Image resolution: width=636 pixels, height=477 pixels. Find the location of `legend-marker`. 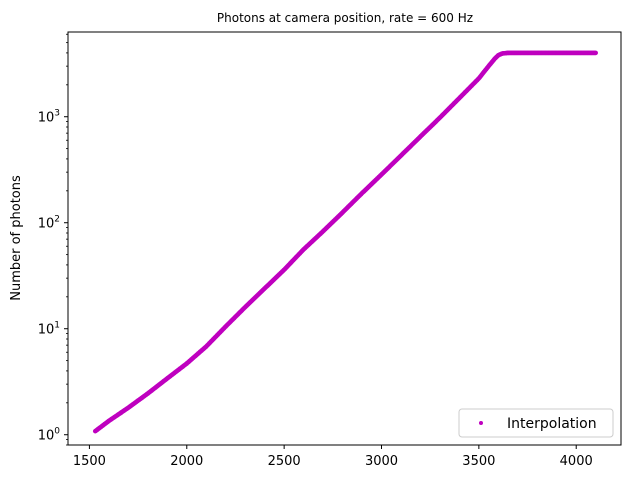

legend-marker is located at coordinates (481, 423).